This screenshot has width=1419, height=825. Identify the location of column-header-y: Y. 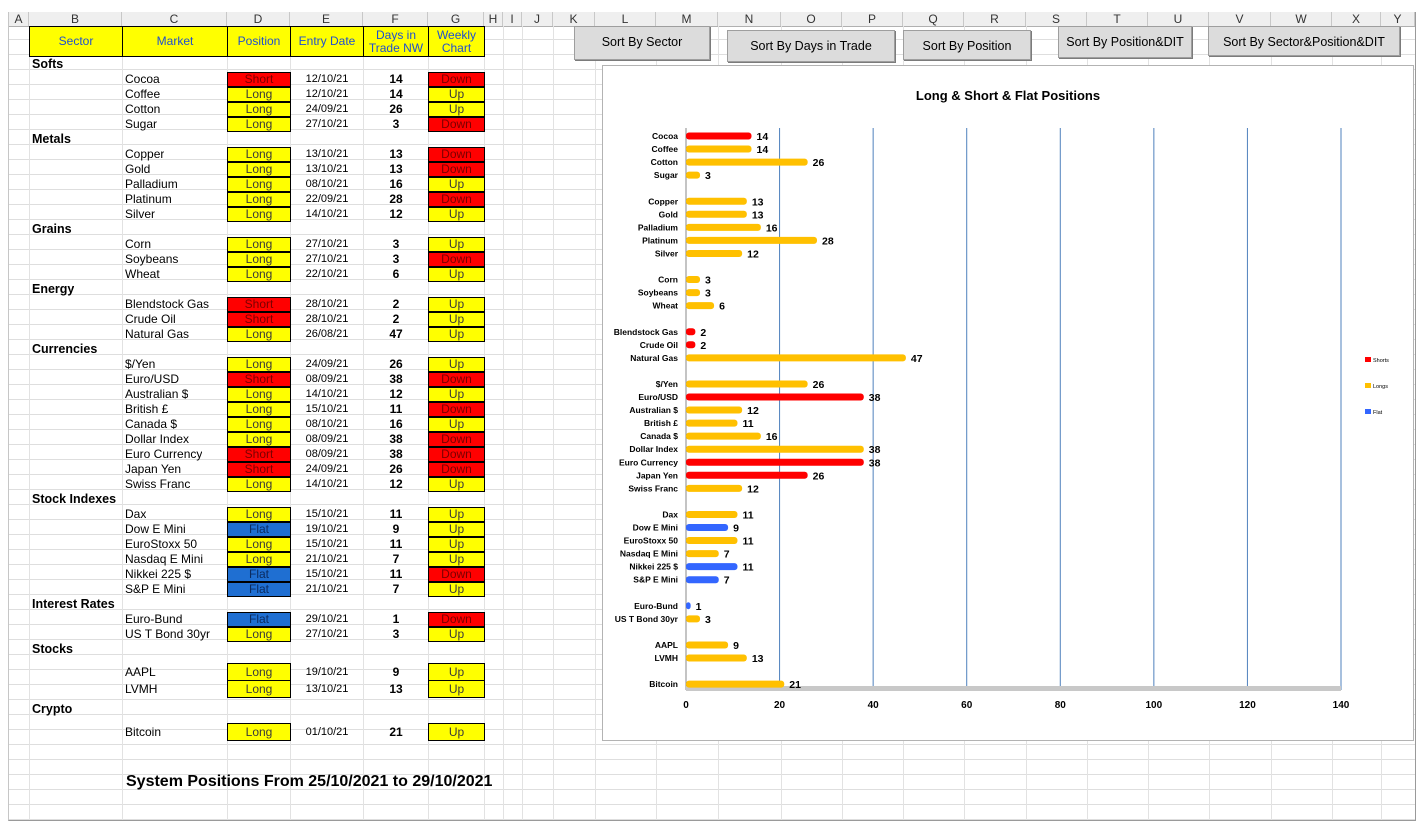
(1398, 19).